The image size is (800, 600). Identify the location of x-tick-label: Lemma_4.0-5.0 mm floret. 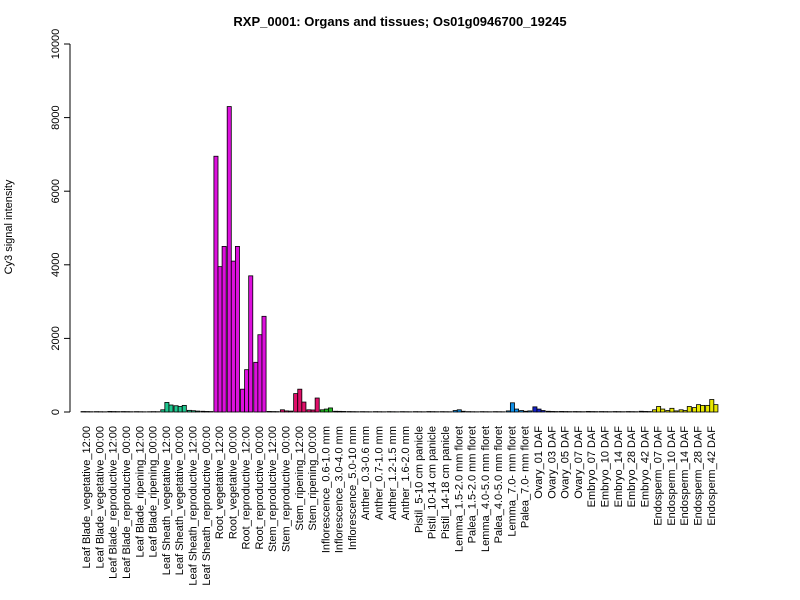
(486, 489).